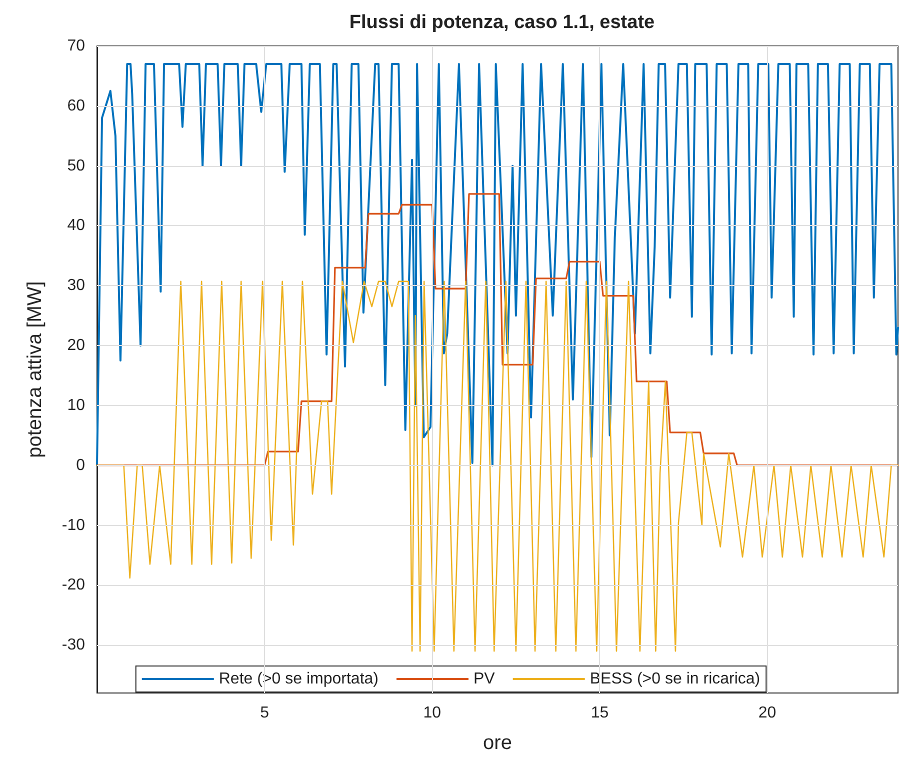 Image resolution: width=902 pixels, height=771 pixels. I want to click on y-tick-label: 10, so click(76, 405).